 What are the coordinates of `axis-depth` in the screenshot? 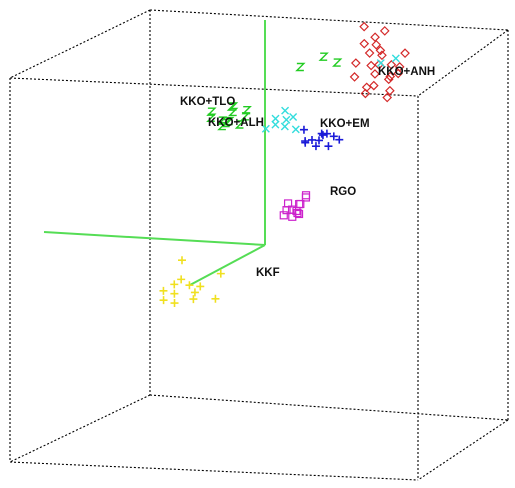 It's located at (227, 265).